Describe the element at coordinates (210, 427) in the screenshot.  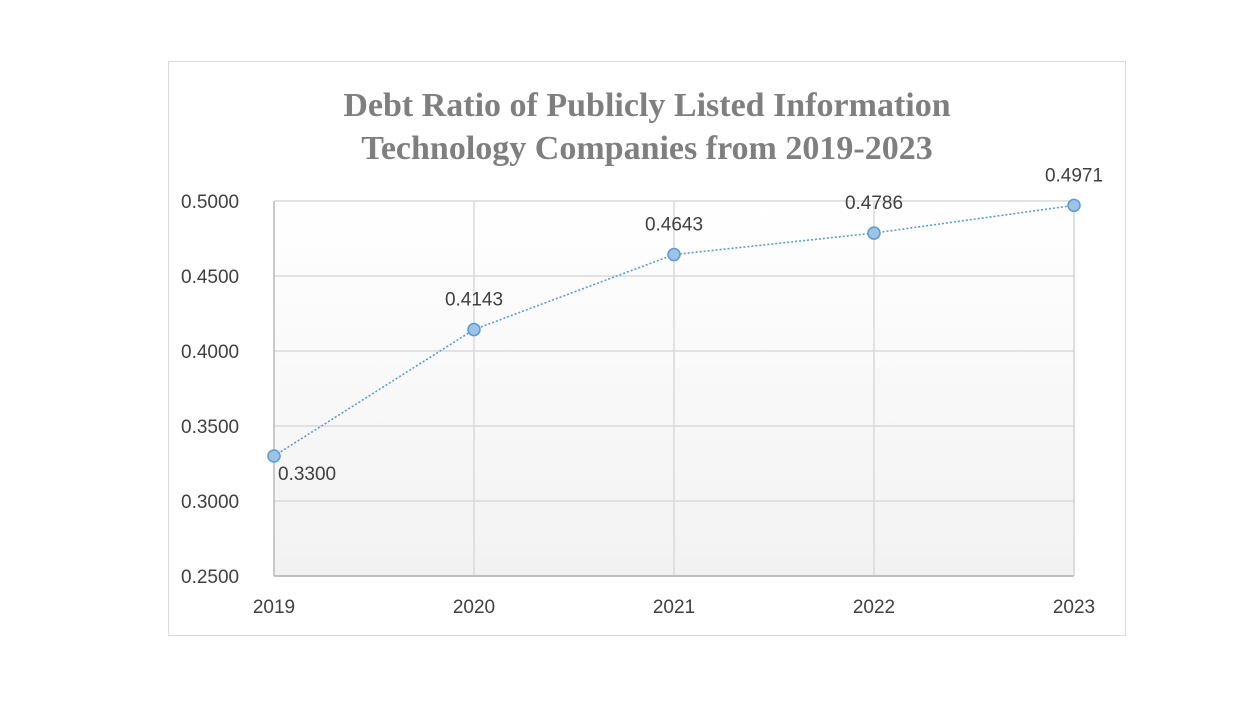
I see `y-tick-label: 0.3500` at that location.